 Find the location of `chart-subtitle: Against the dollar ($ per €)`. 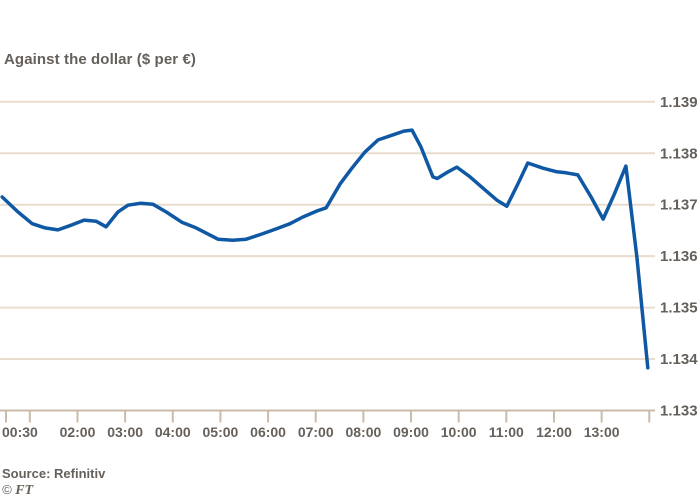

chart-subtitle: Against the dollar ($ per €) is located at coordinates (100, 59).